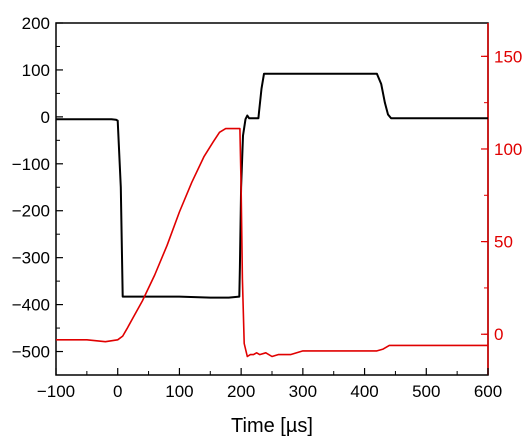  I want to click on right-tick-label: 150, so click(508, 56).